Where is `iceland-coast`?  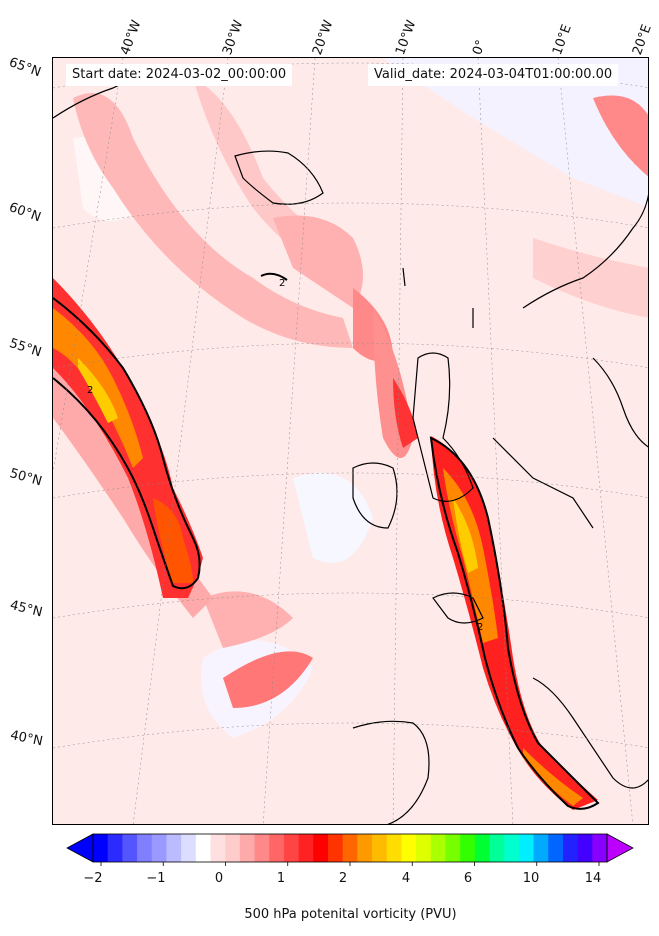 iceland-coast is located at coordinates (279, 177).